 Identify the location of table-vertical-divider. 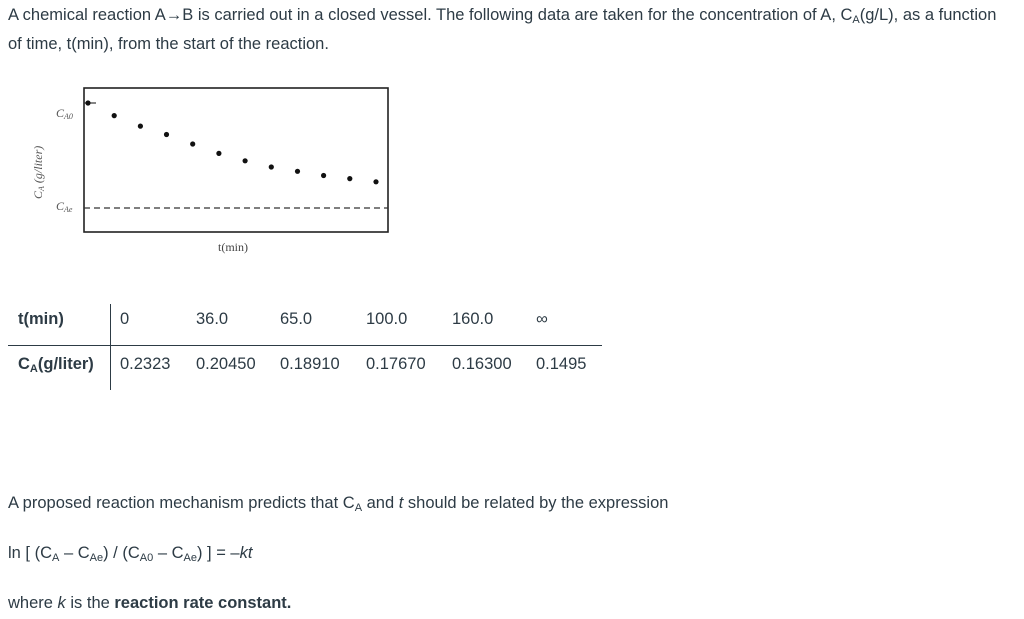
(110, 347).